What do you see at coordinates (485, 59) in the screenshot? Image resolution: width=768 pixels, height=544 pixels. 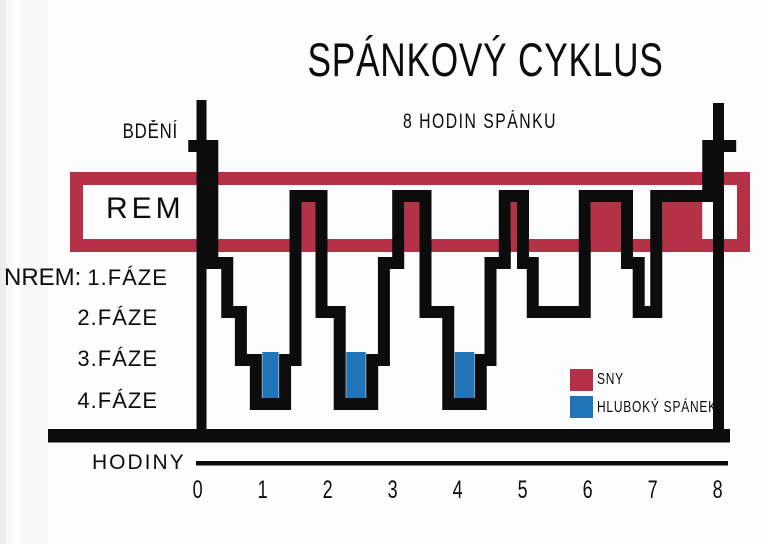 I see `page-title: SPÁNKOVÝ CYKLUS` at bounding box center [485, 59].